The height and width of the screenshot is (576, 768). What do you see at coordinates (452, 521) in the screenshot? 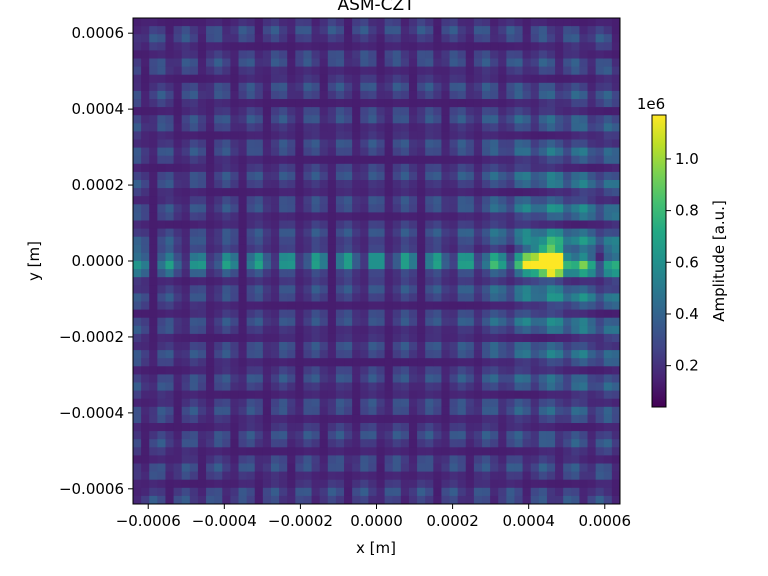
I see `x-tick-label: 0.0002` at bounding box center [452, 521].